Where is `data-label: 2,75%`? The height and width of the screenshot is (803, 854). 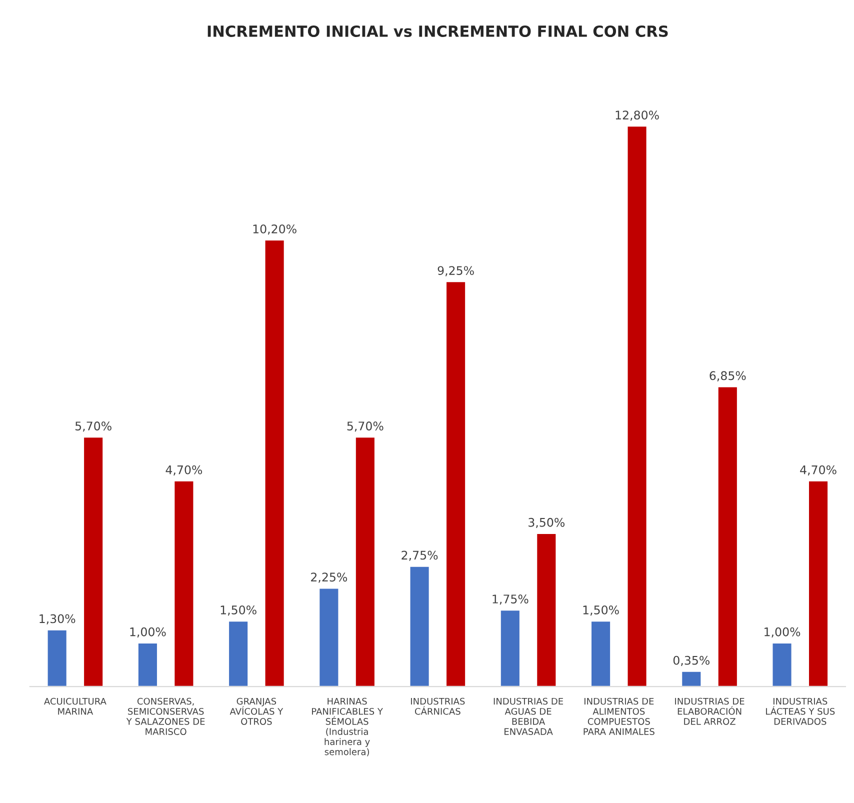
data-label: 2,75% is located at coordinates (420, 555).